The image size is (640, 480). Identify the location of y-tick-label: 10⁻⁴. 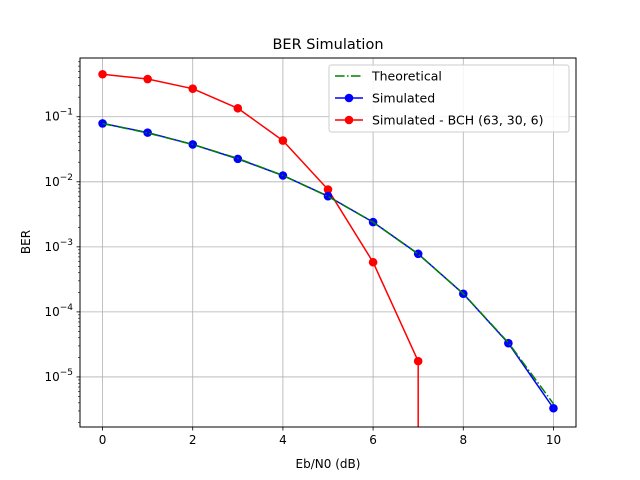
(58, 311).